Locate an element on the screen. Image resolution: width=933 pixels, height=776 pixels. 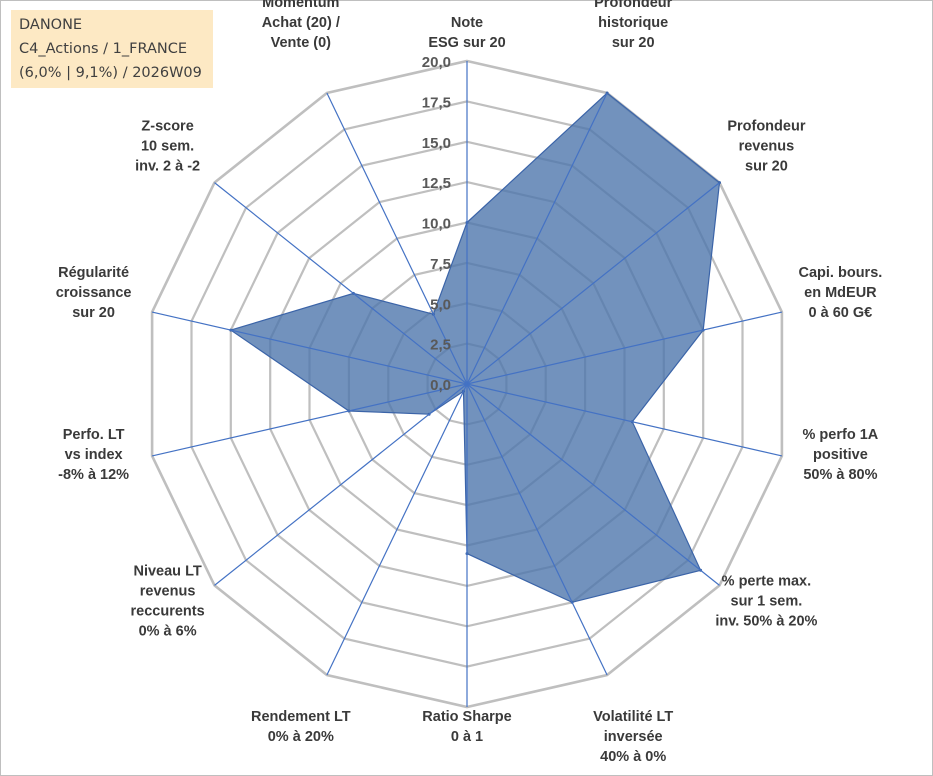
axis-label-4: % perfo 1A positive 50% à 80% is located at coordinates (841, 455).